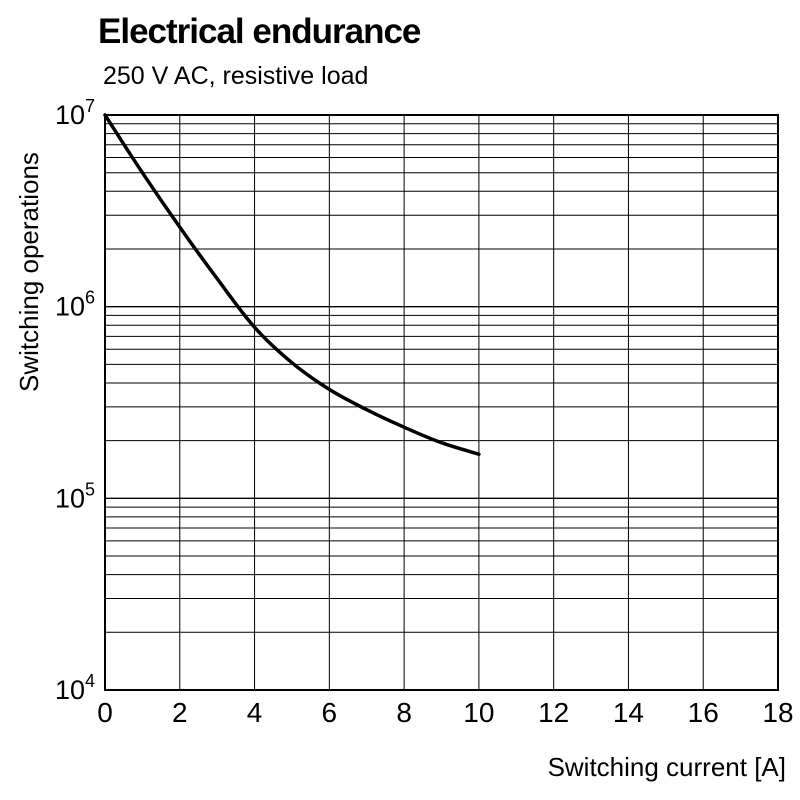  Describe the element at coordinates (628, 712) in the screenshot. I see `x-tick-label: 14` at that location.